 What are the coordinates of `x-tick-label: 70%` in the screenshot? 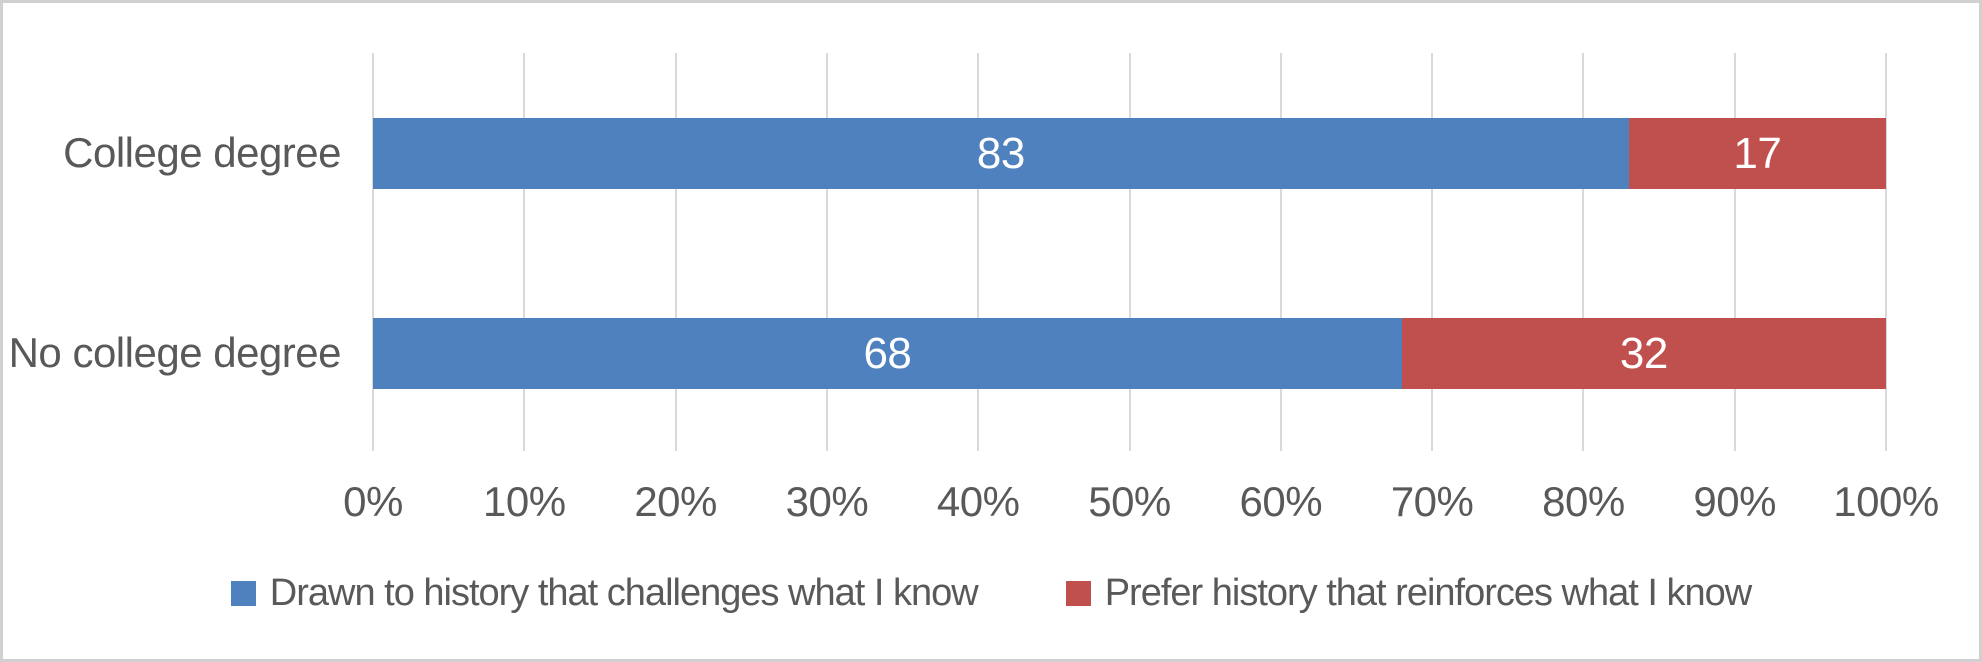 It's located at (1432, 501).